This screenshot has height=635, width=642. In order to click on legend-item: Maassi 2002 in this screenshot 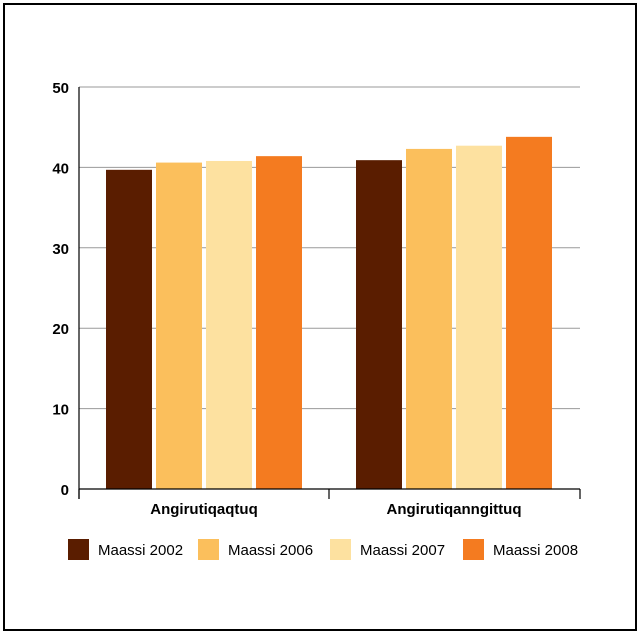, I will do `click(125, 549)`.